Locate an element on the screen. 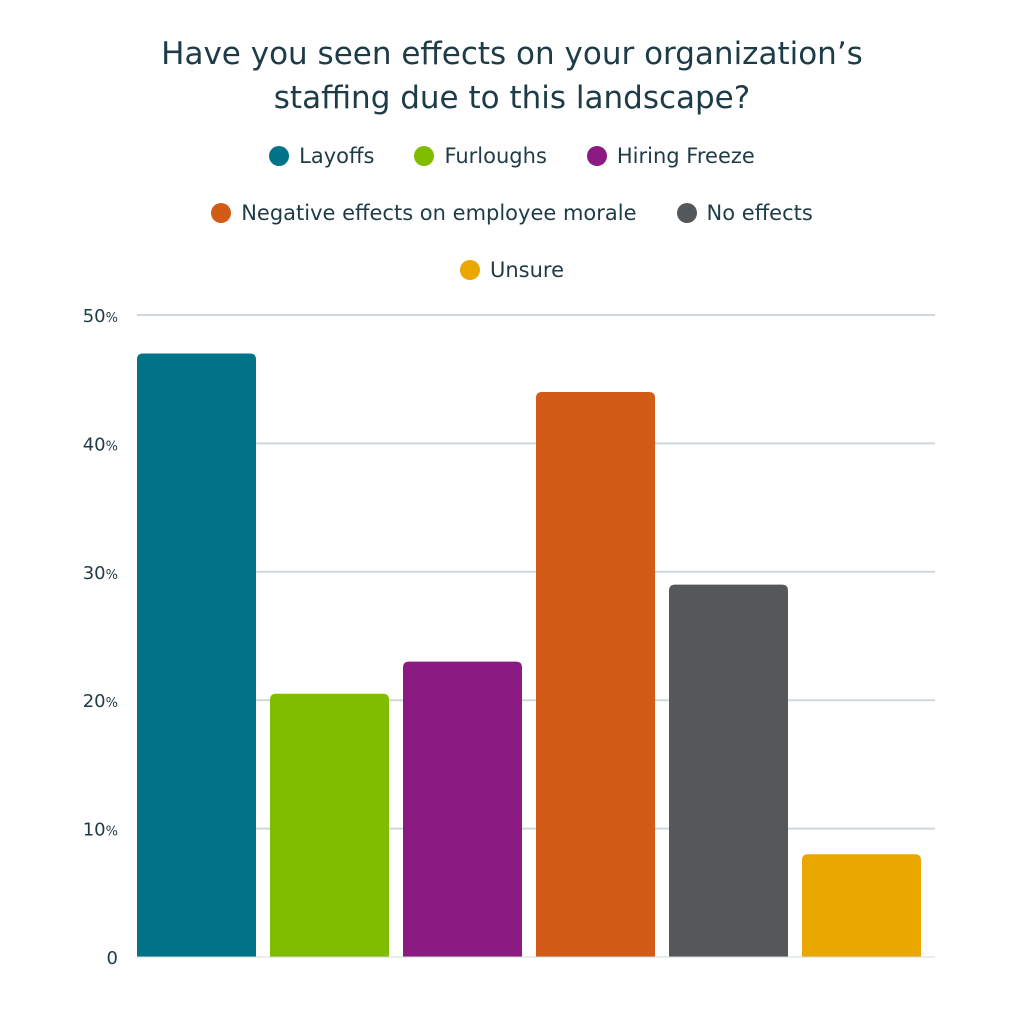  legend-label-furloughs: Furloughs is located at coordinates (495, 156).